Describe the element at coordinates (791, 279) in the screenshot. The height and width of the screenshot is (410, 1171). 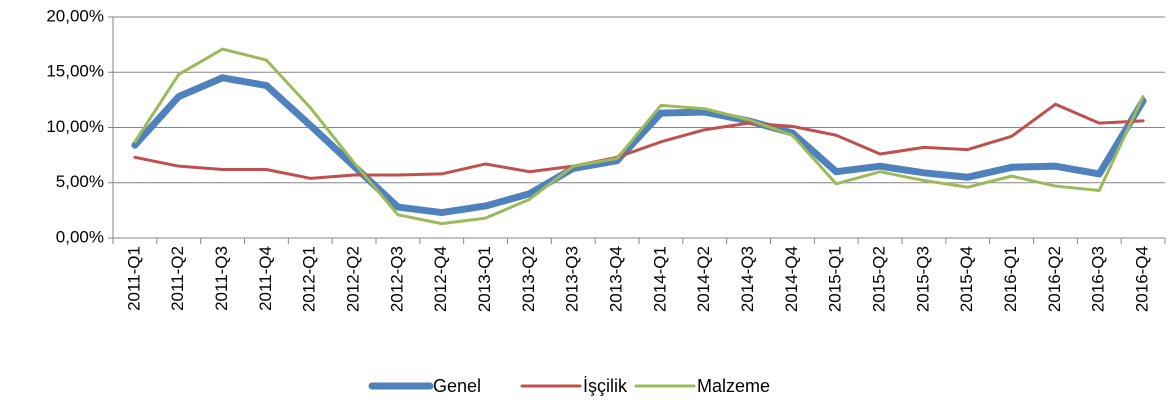
I see `x-tick-label: 2014-Q4` at that location.